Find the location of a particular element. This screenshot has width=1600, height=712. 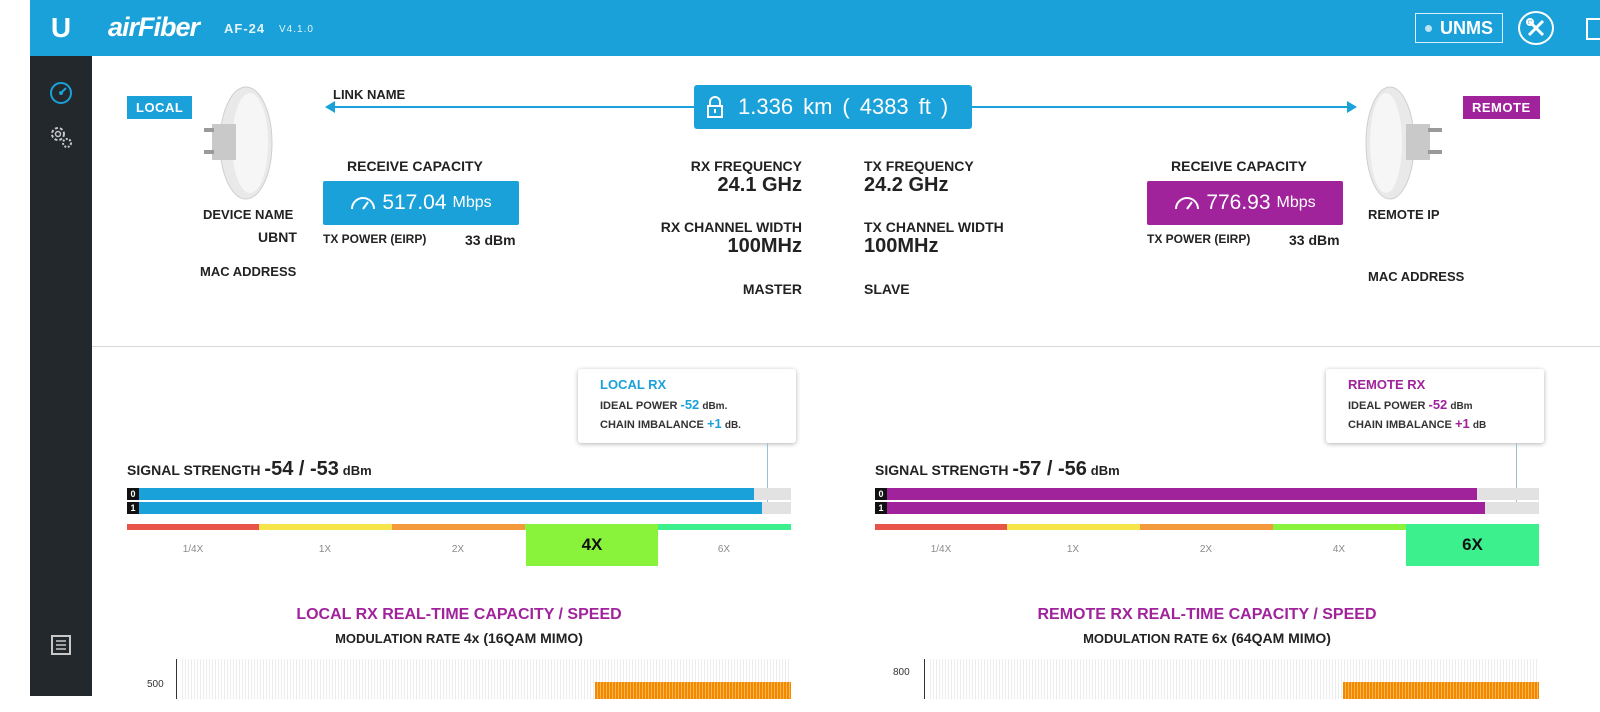

local-mod-6x-strip is located at coordinates (724, 527).